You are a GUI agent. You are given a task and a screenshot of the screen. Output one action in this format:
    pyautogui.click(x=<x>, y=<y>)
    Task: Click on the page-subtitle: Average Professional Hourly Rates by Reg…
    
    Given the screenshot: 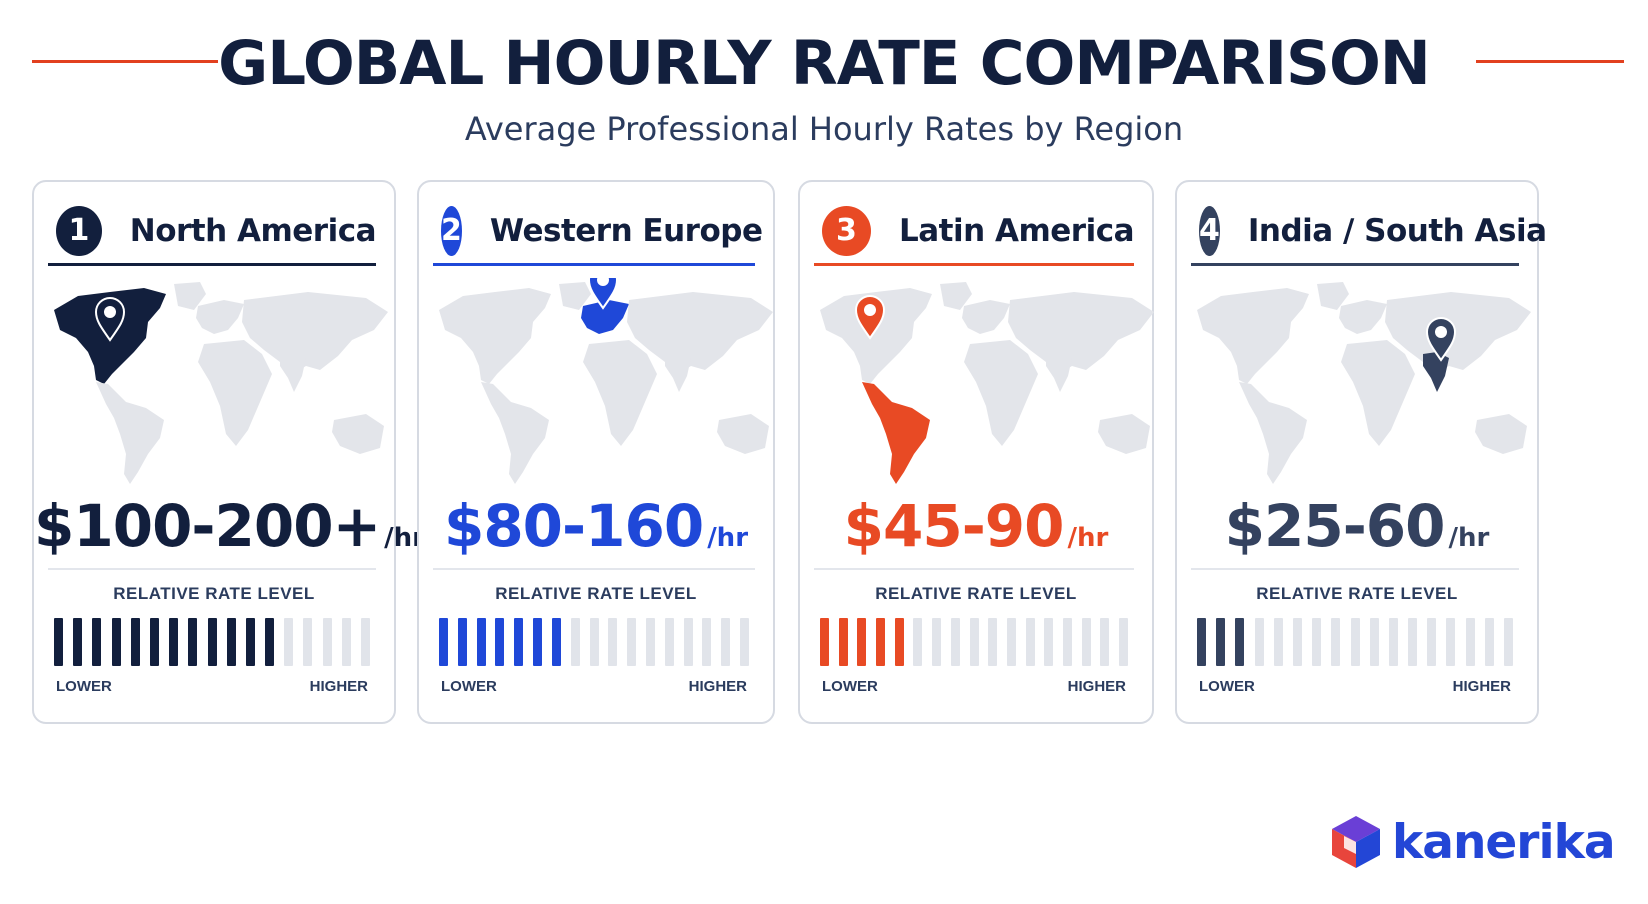 What is the action you would take?
    pyautogui.click(x=824, y=129)
    